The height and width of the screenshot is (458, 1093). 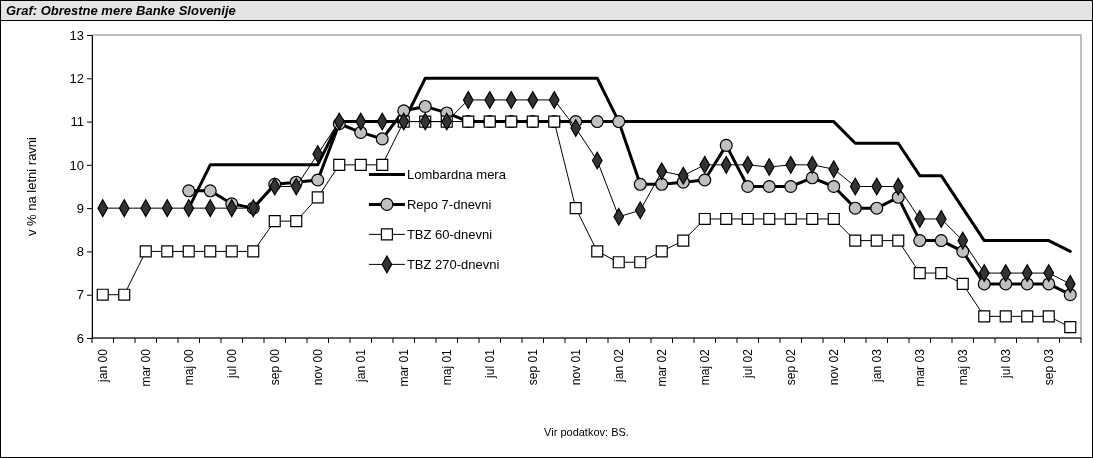 I want to click on y-tick-label: 8, so click(x=80, y=252).